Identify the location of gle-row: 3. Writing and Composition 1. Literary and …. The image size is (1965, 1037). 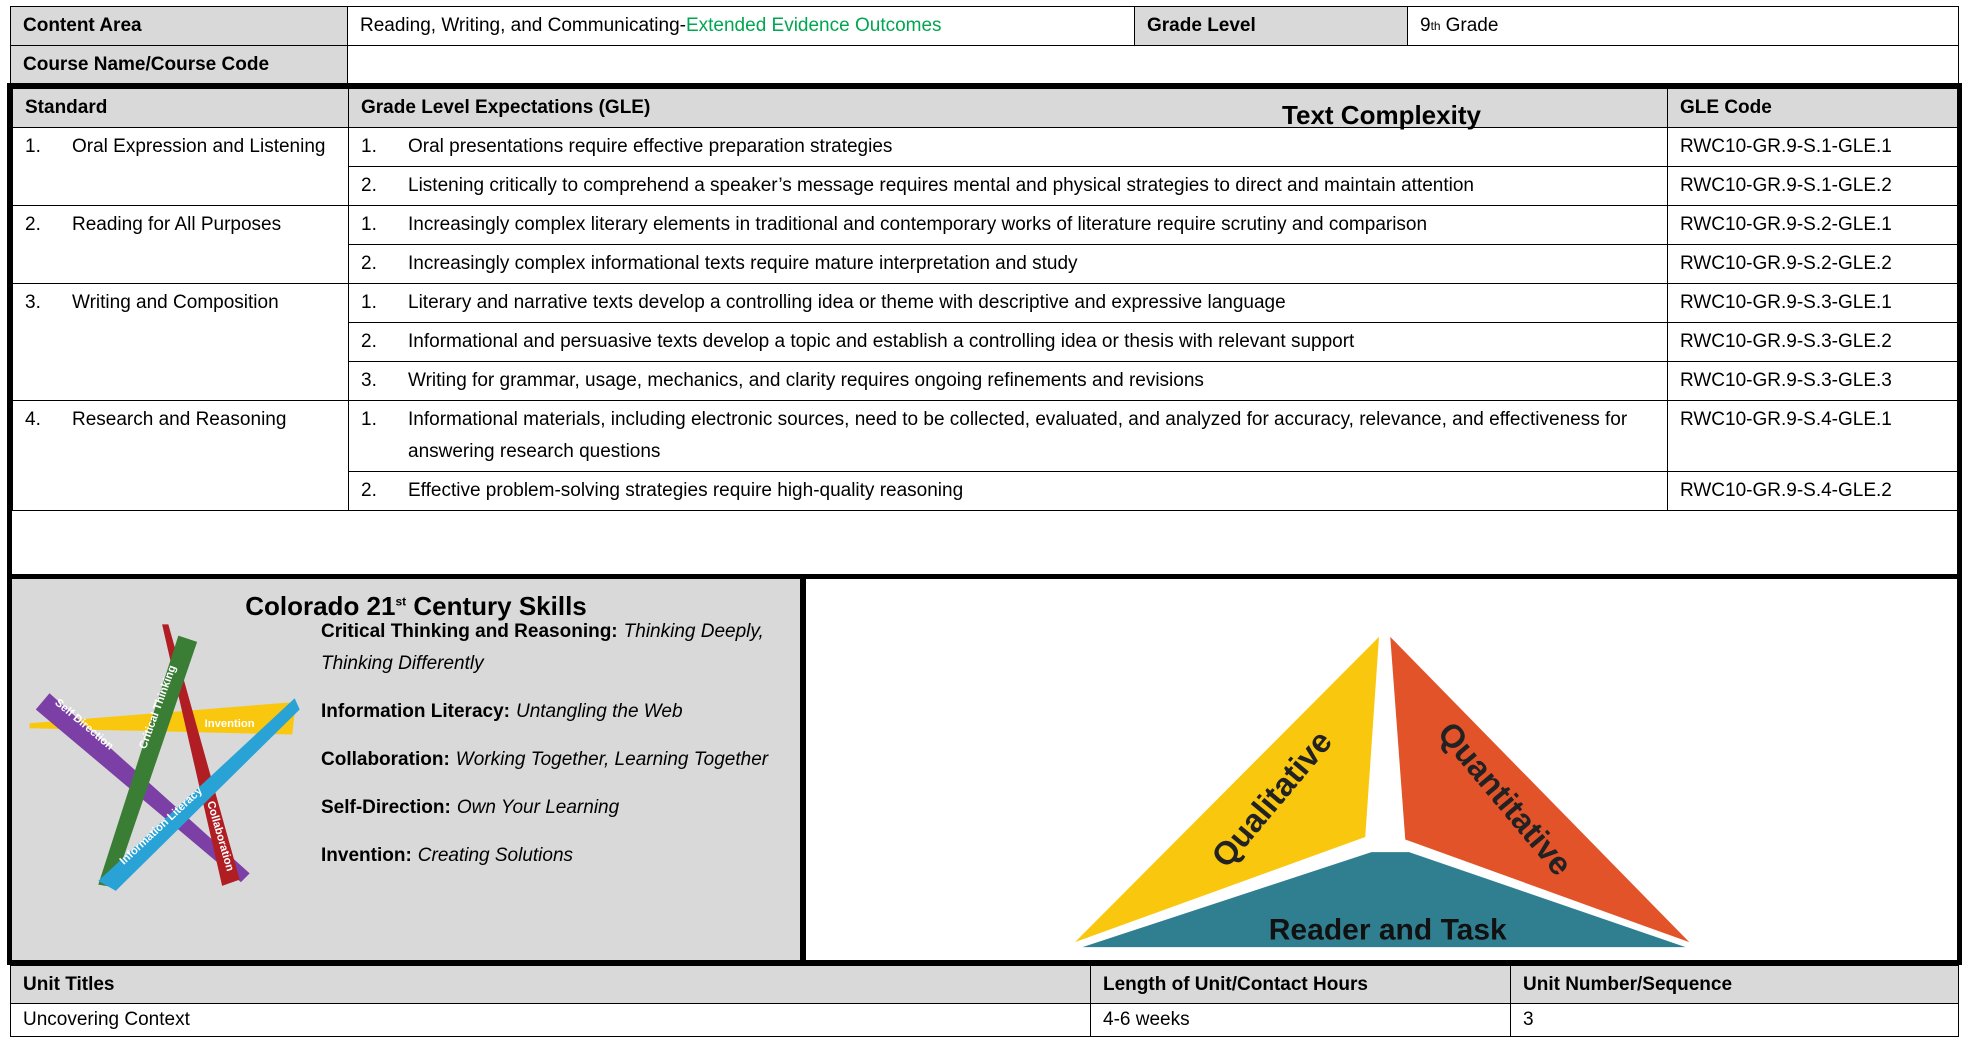
(985, 342).